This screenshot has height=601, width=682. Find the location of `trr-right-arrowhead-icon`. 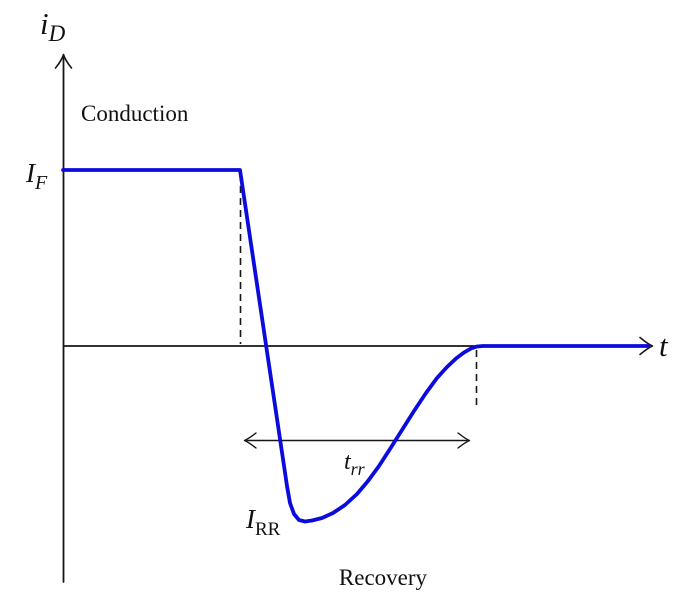

trr-right-arrowhead-icon is located at coordinates (464, 440).